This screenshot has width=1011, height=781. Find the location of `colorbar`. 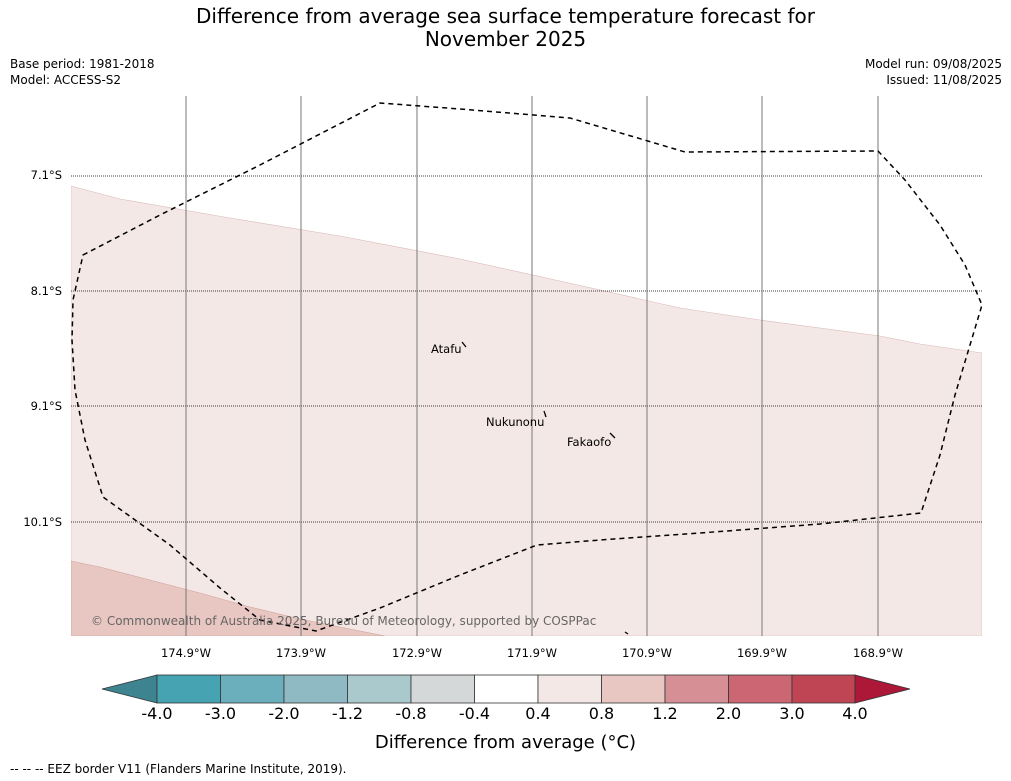

colorbar is located at coordinates (506, 689).